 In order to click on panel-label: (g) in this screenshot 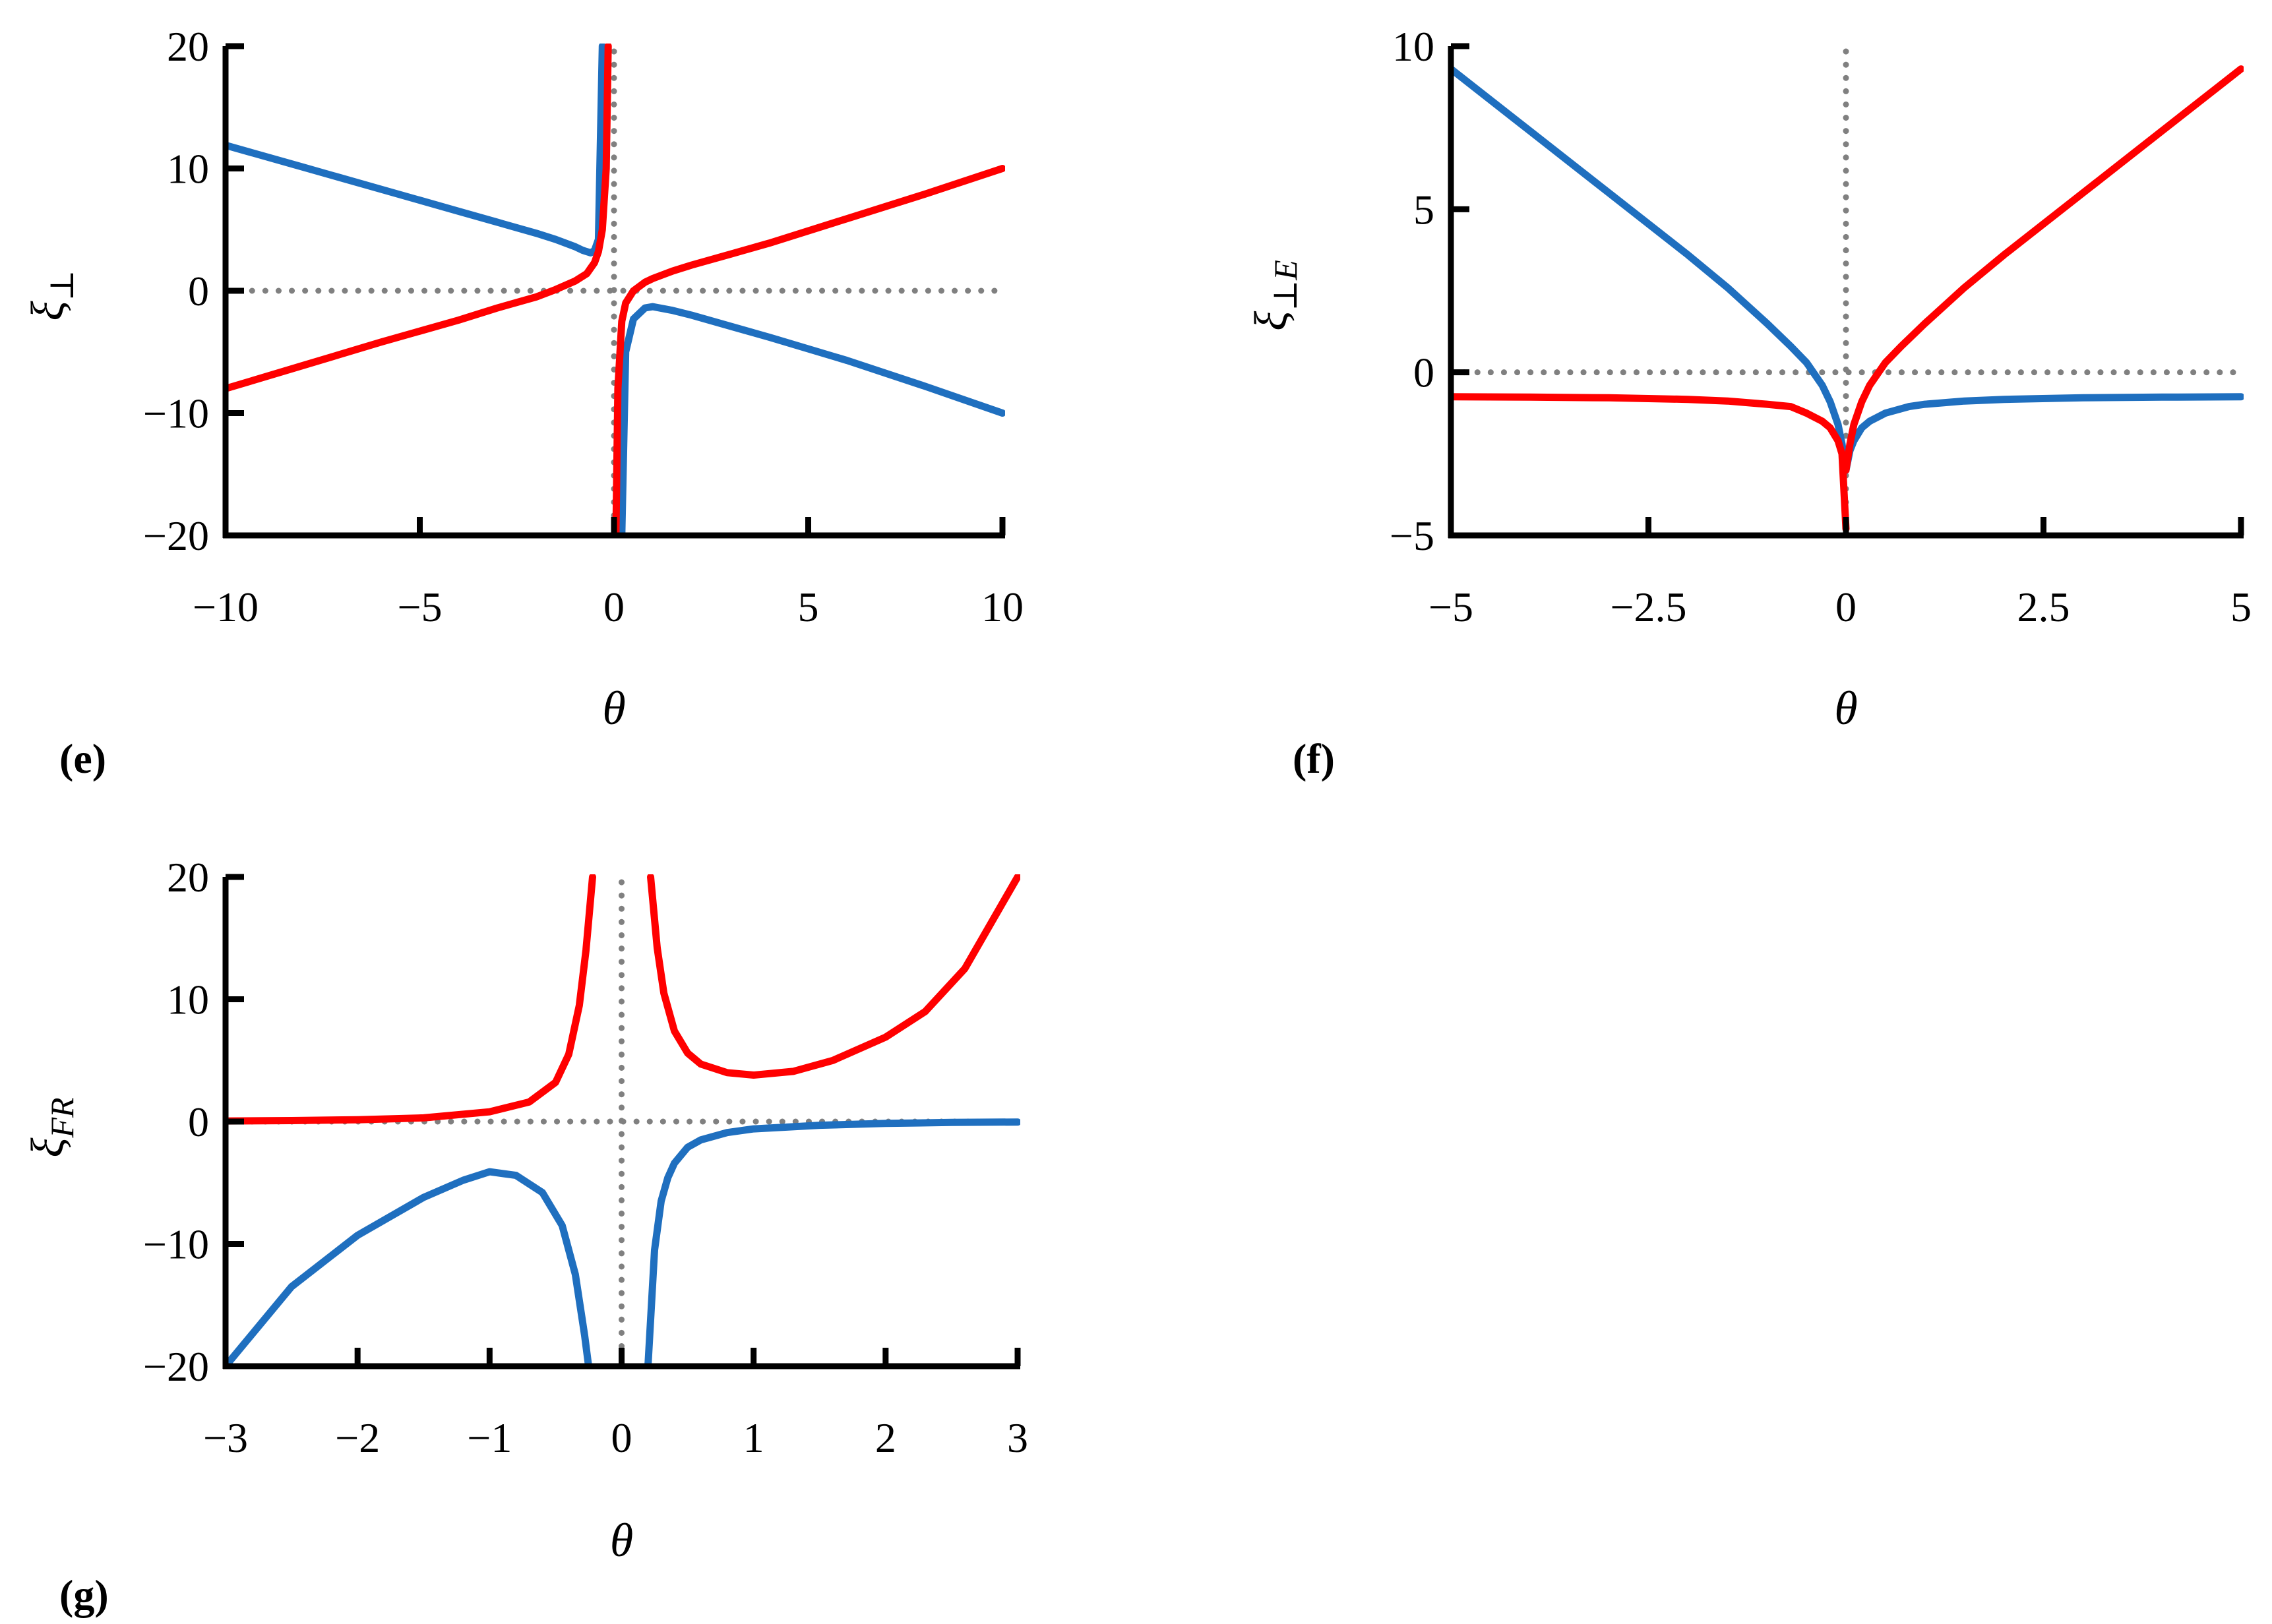, I will do `click(84, 1594)`.